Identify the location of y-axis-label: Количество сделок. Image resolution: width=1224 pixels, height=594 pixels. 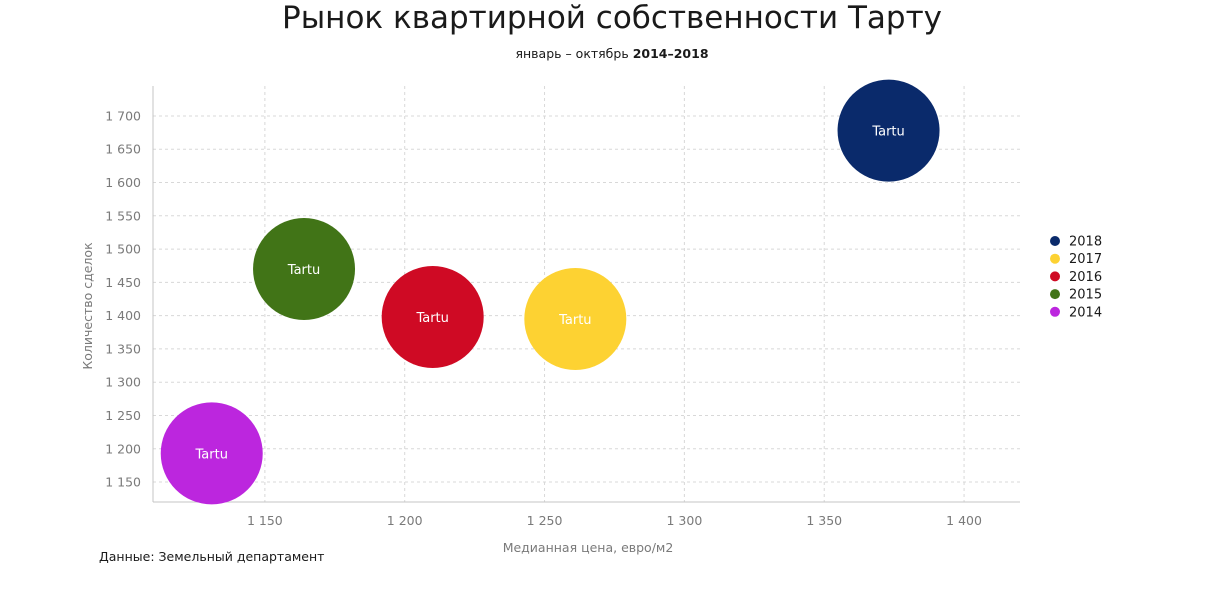
(87, 306).